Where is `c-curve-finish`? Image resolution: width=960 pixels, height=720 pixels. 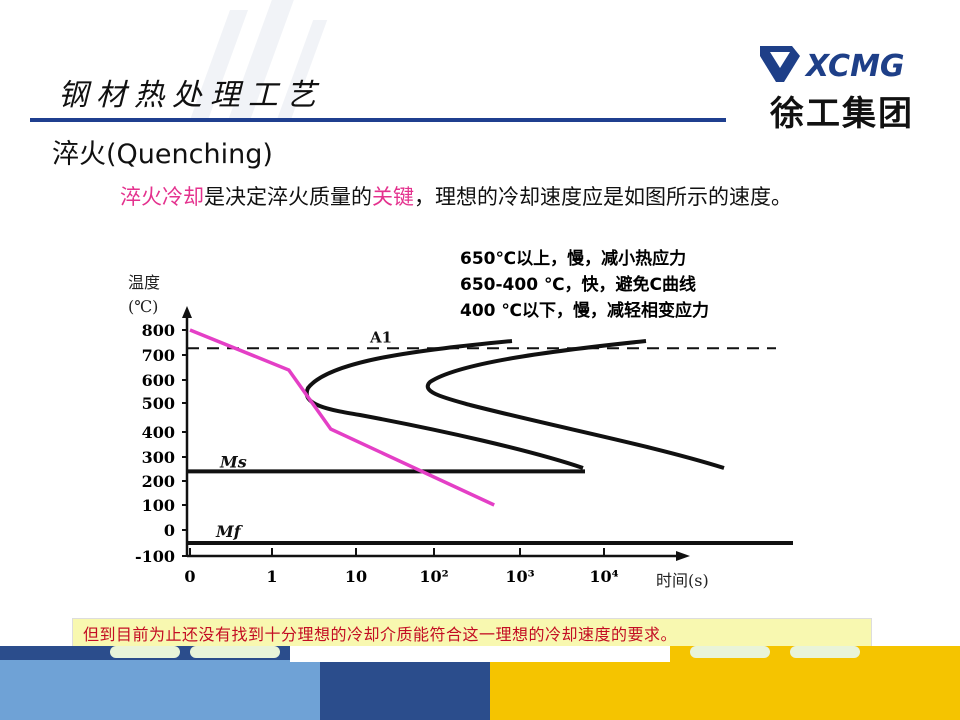
c-curve-finish is located at coordinates (575, 404).